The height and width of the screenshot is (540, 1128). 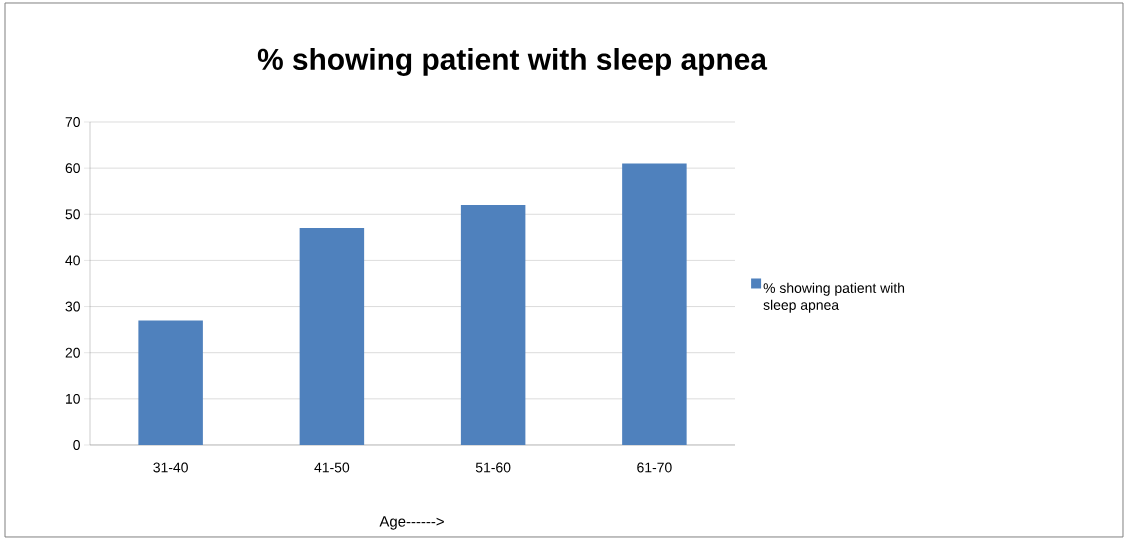 What do you see at coordinates (512, 61) in the screenshot?
I see `chart-title: % showing patient with sleep apnea` at bounding box center [512, 61].